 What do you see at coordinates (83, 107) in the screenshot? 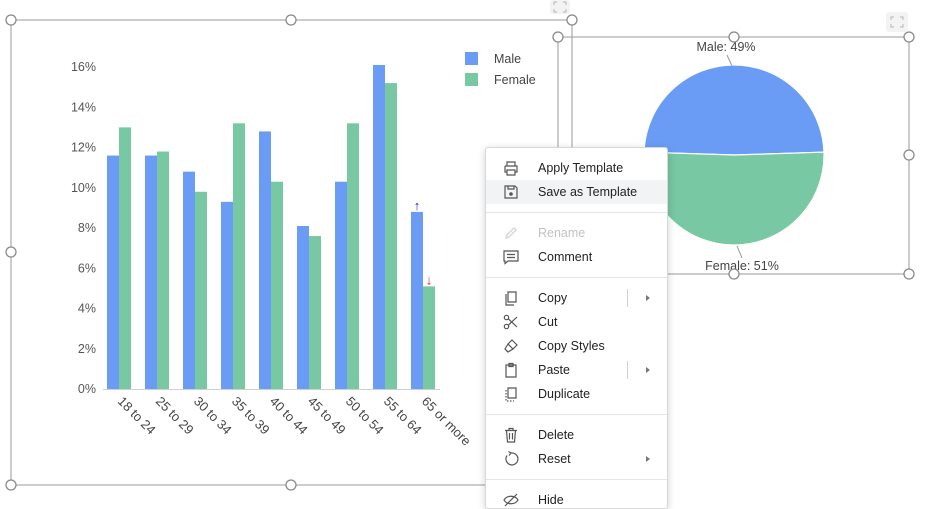
I see `y-tick-label: 14%` at bounding box center [83, 107].